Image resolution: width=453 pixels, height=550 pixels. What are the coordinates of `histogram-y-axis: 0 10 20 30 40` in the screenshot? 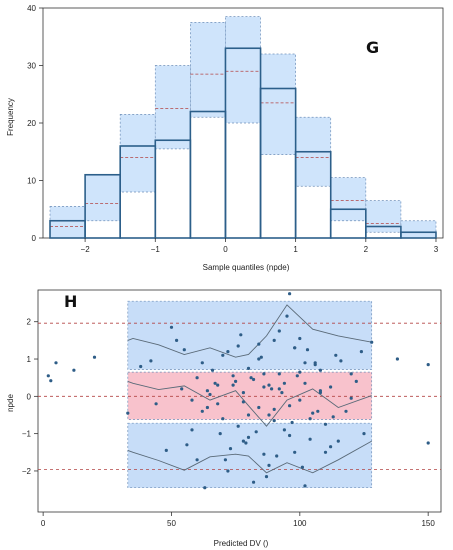 It's located at (35, 123).